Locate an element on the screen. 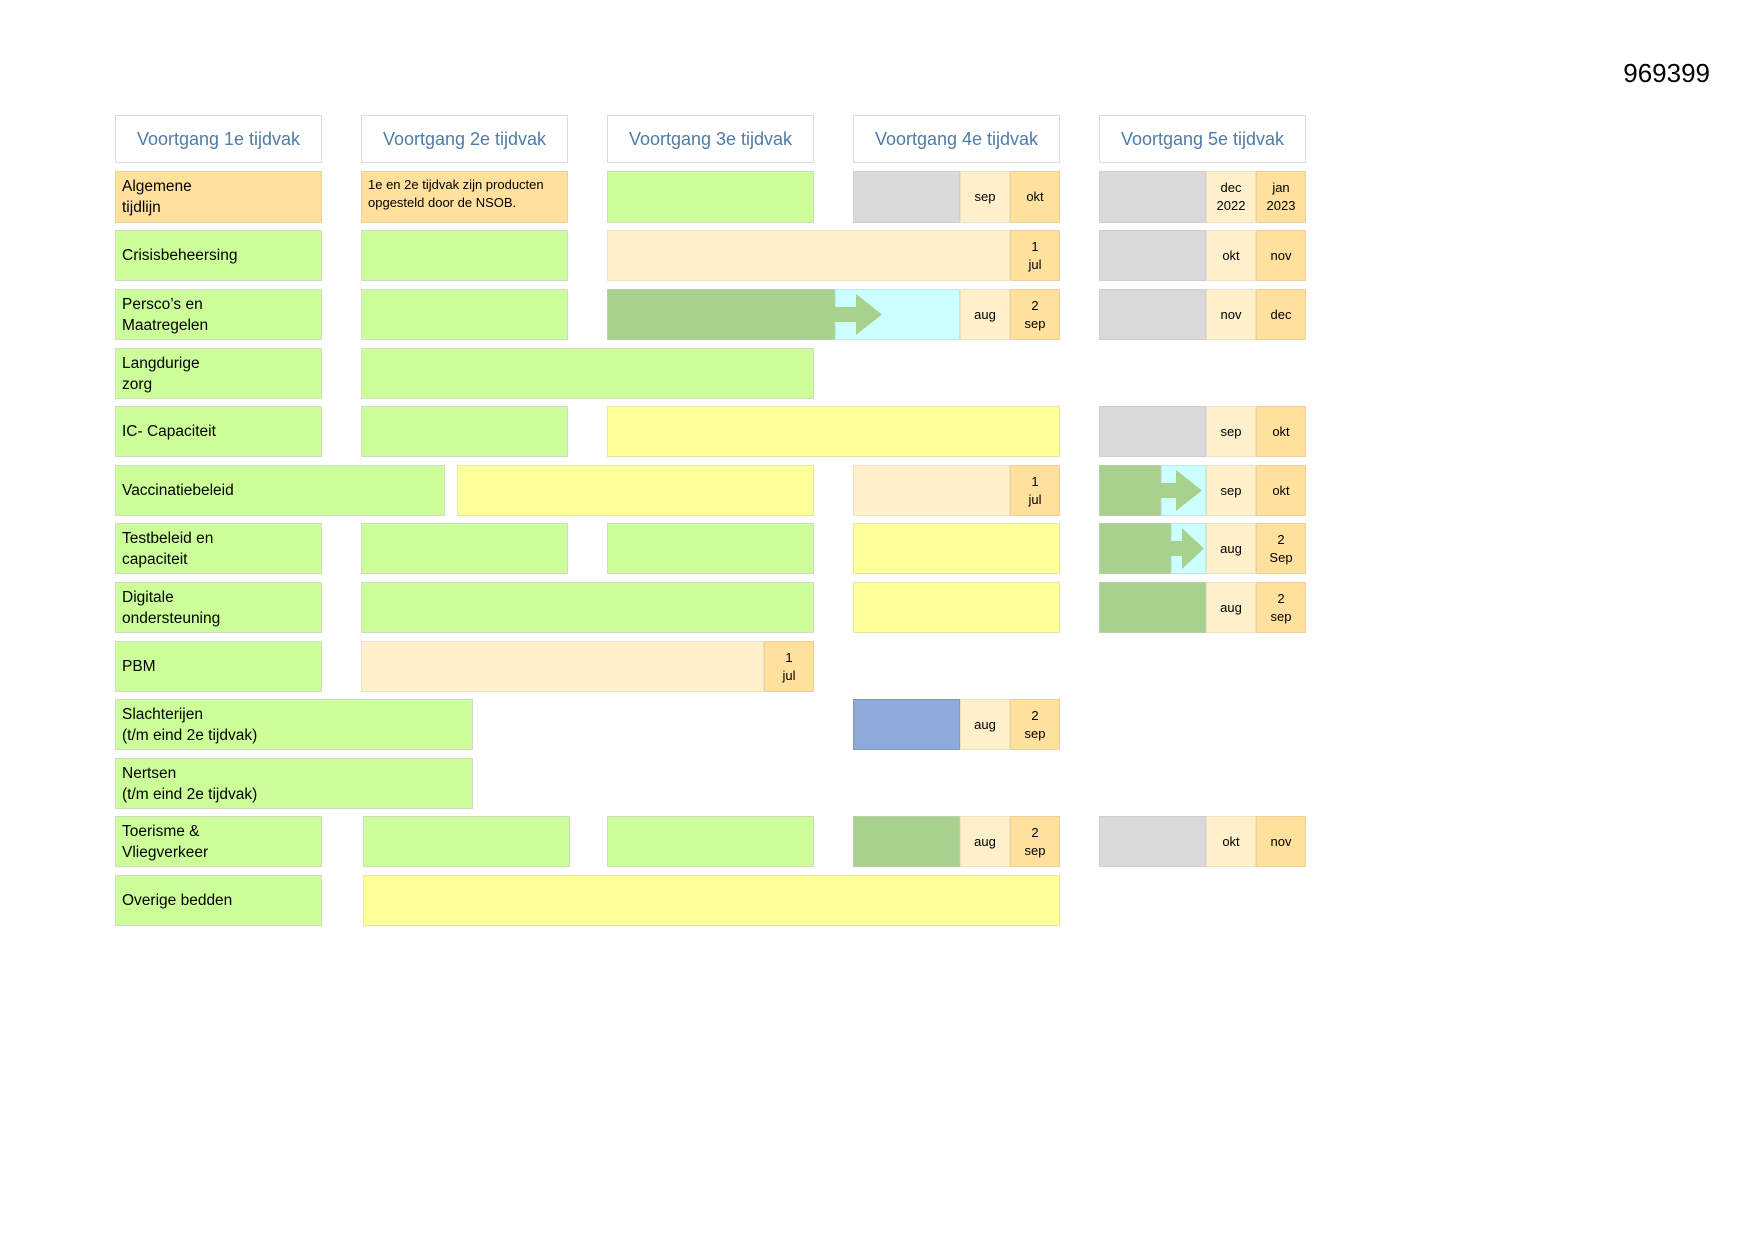 Image resolution: width=1754 pixels, height=1241 pixels. header-tijdvak-4: Voortgang 4e tijdvak is located at coordinates (956, 139).